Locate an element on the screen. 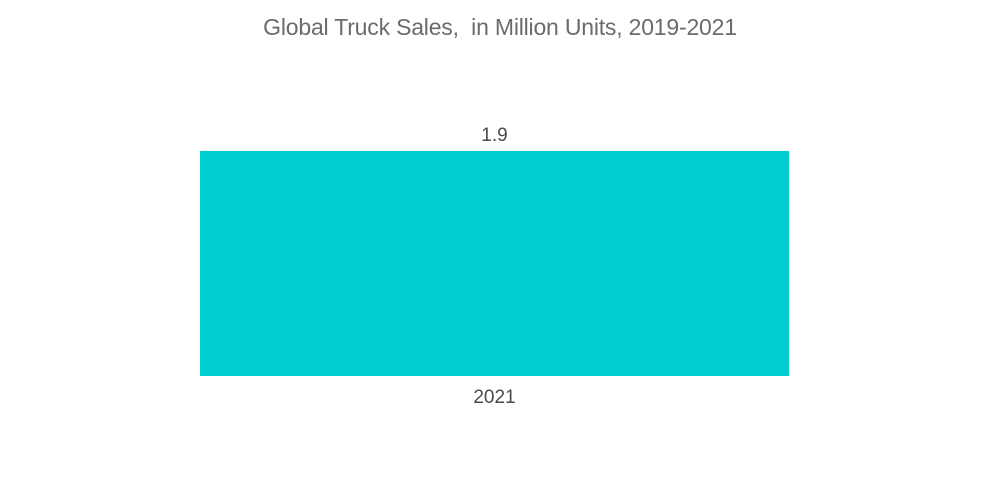 Image resolution: width=1000 pixels, height=504 pixels. data-label-2021: 1.9 is located at coordinates (494, 135).